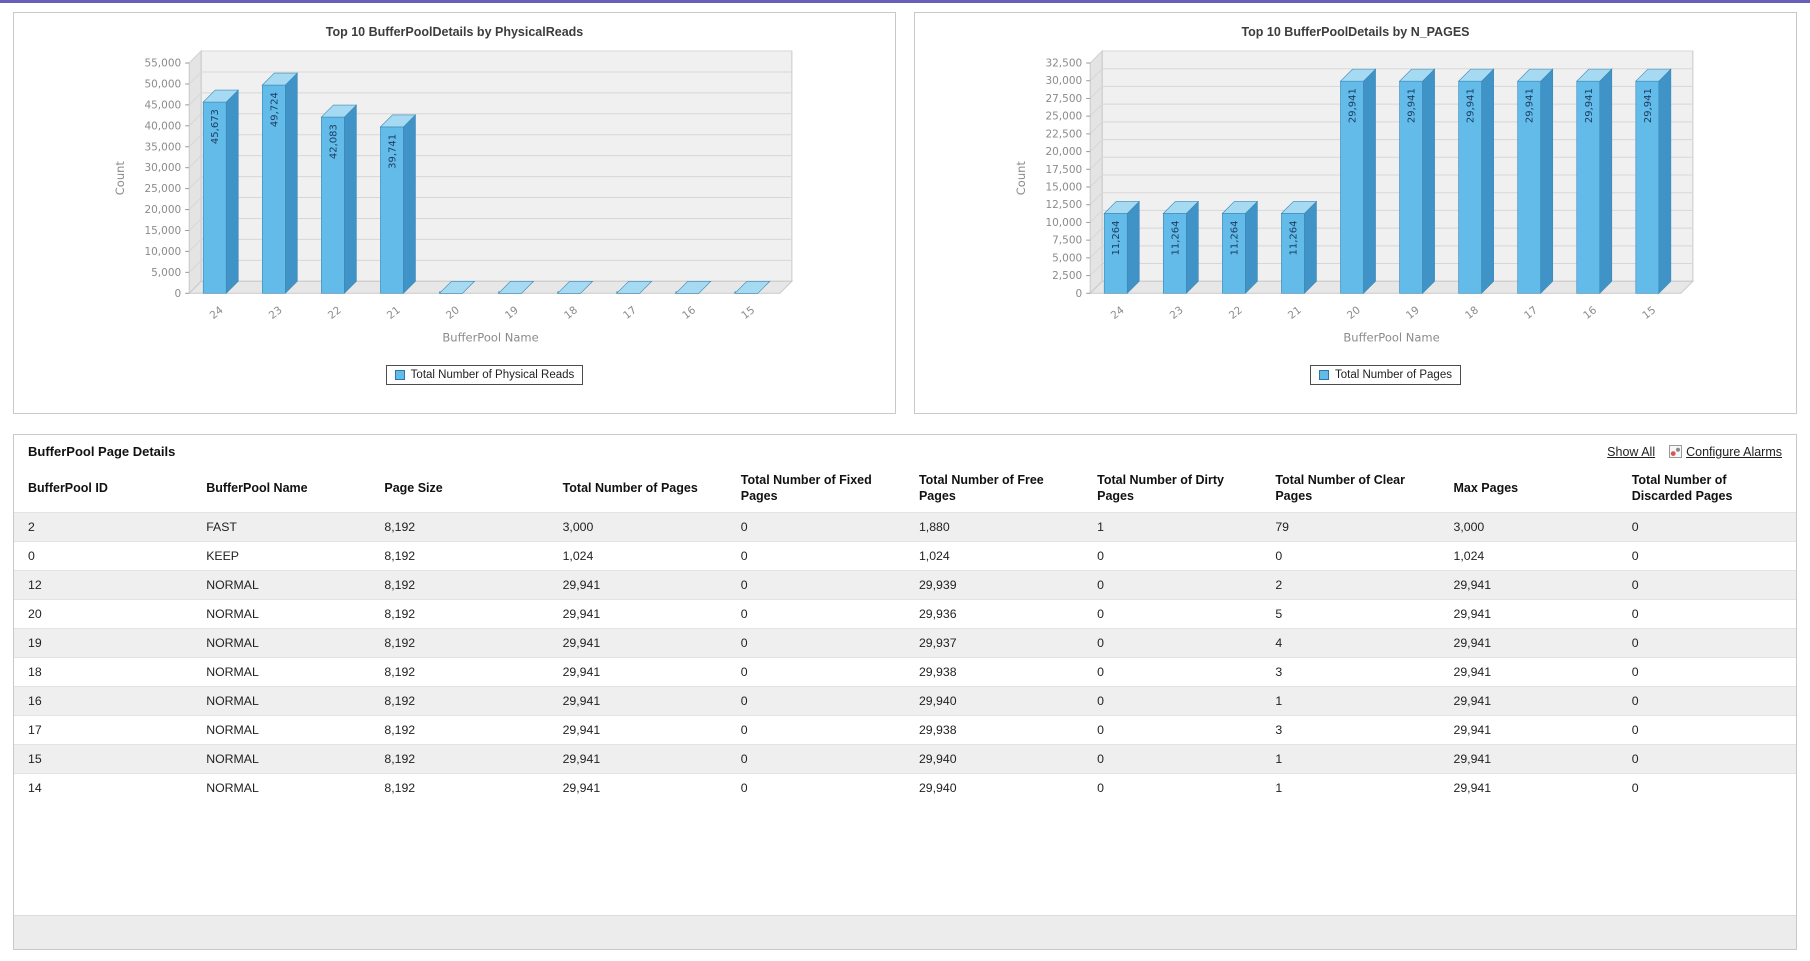 This screenshot has width=1810, height=961. I want to click on legend-box: Total Number of Pages, so click(1385, 375).